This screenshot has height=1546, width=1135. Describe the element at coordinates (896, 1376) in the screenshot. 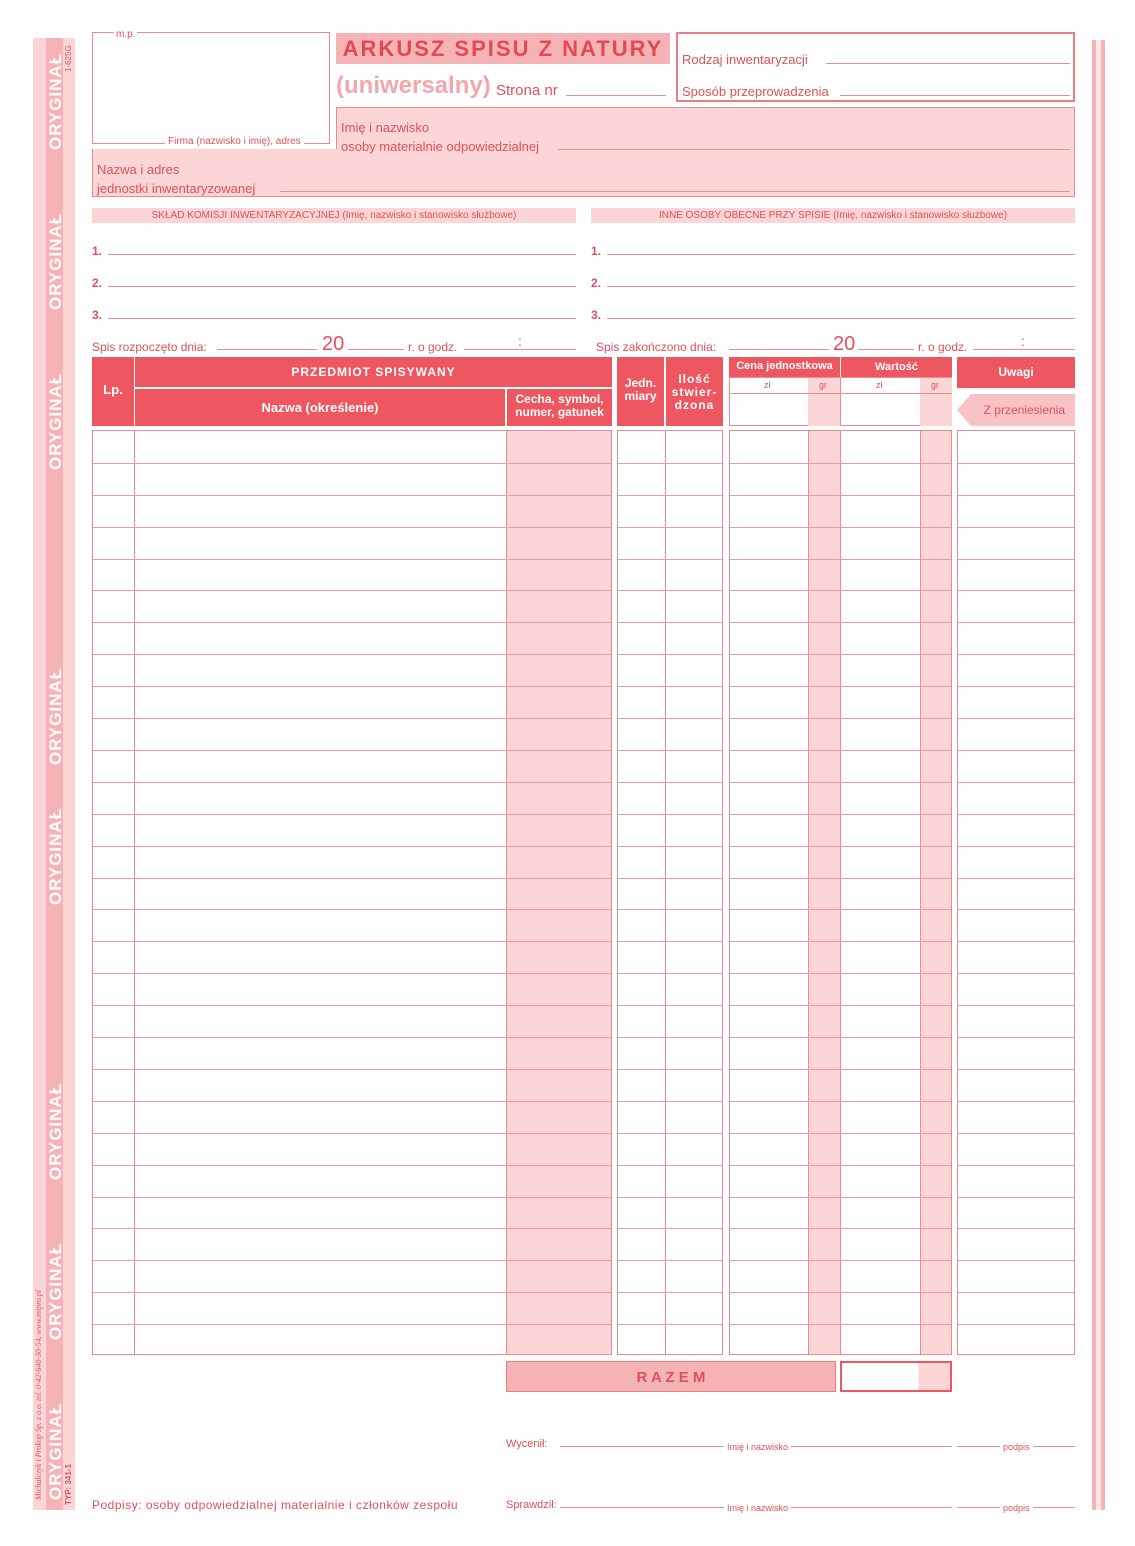

I see `total-value-field` at that location.